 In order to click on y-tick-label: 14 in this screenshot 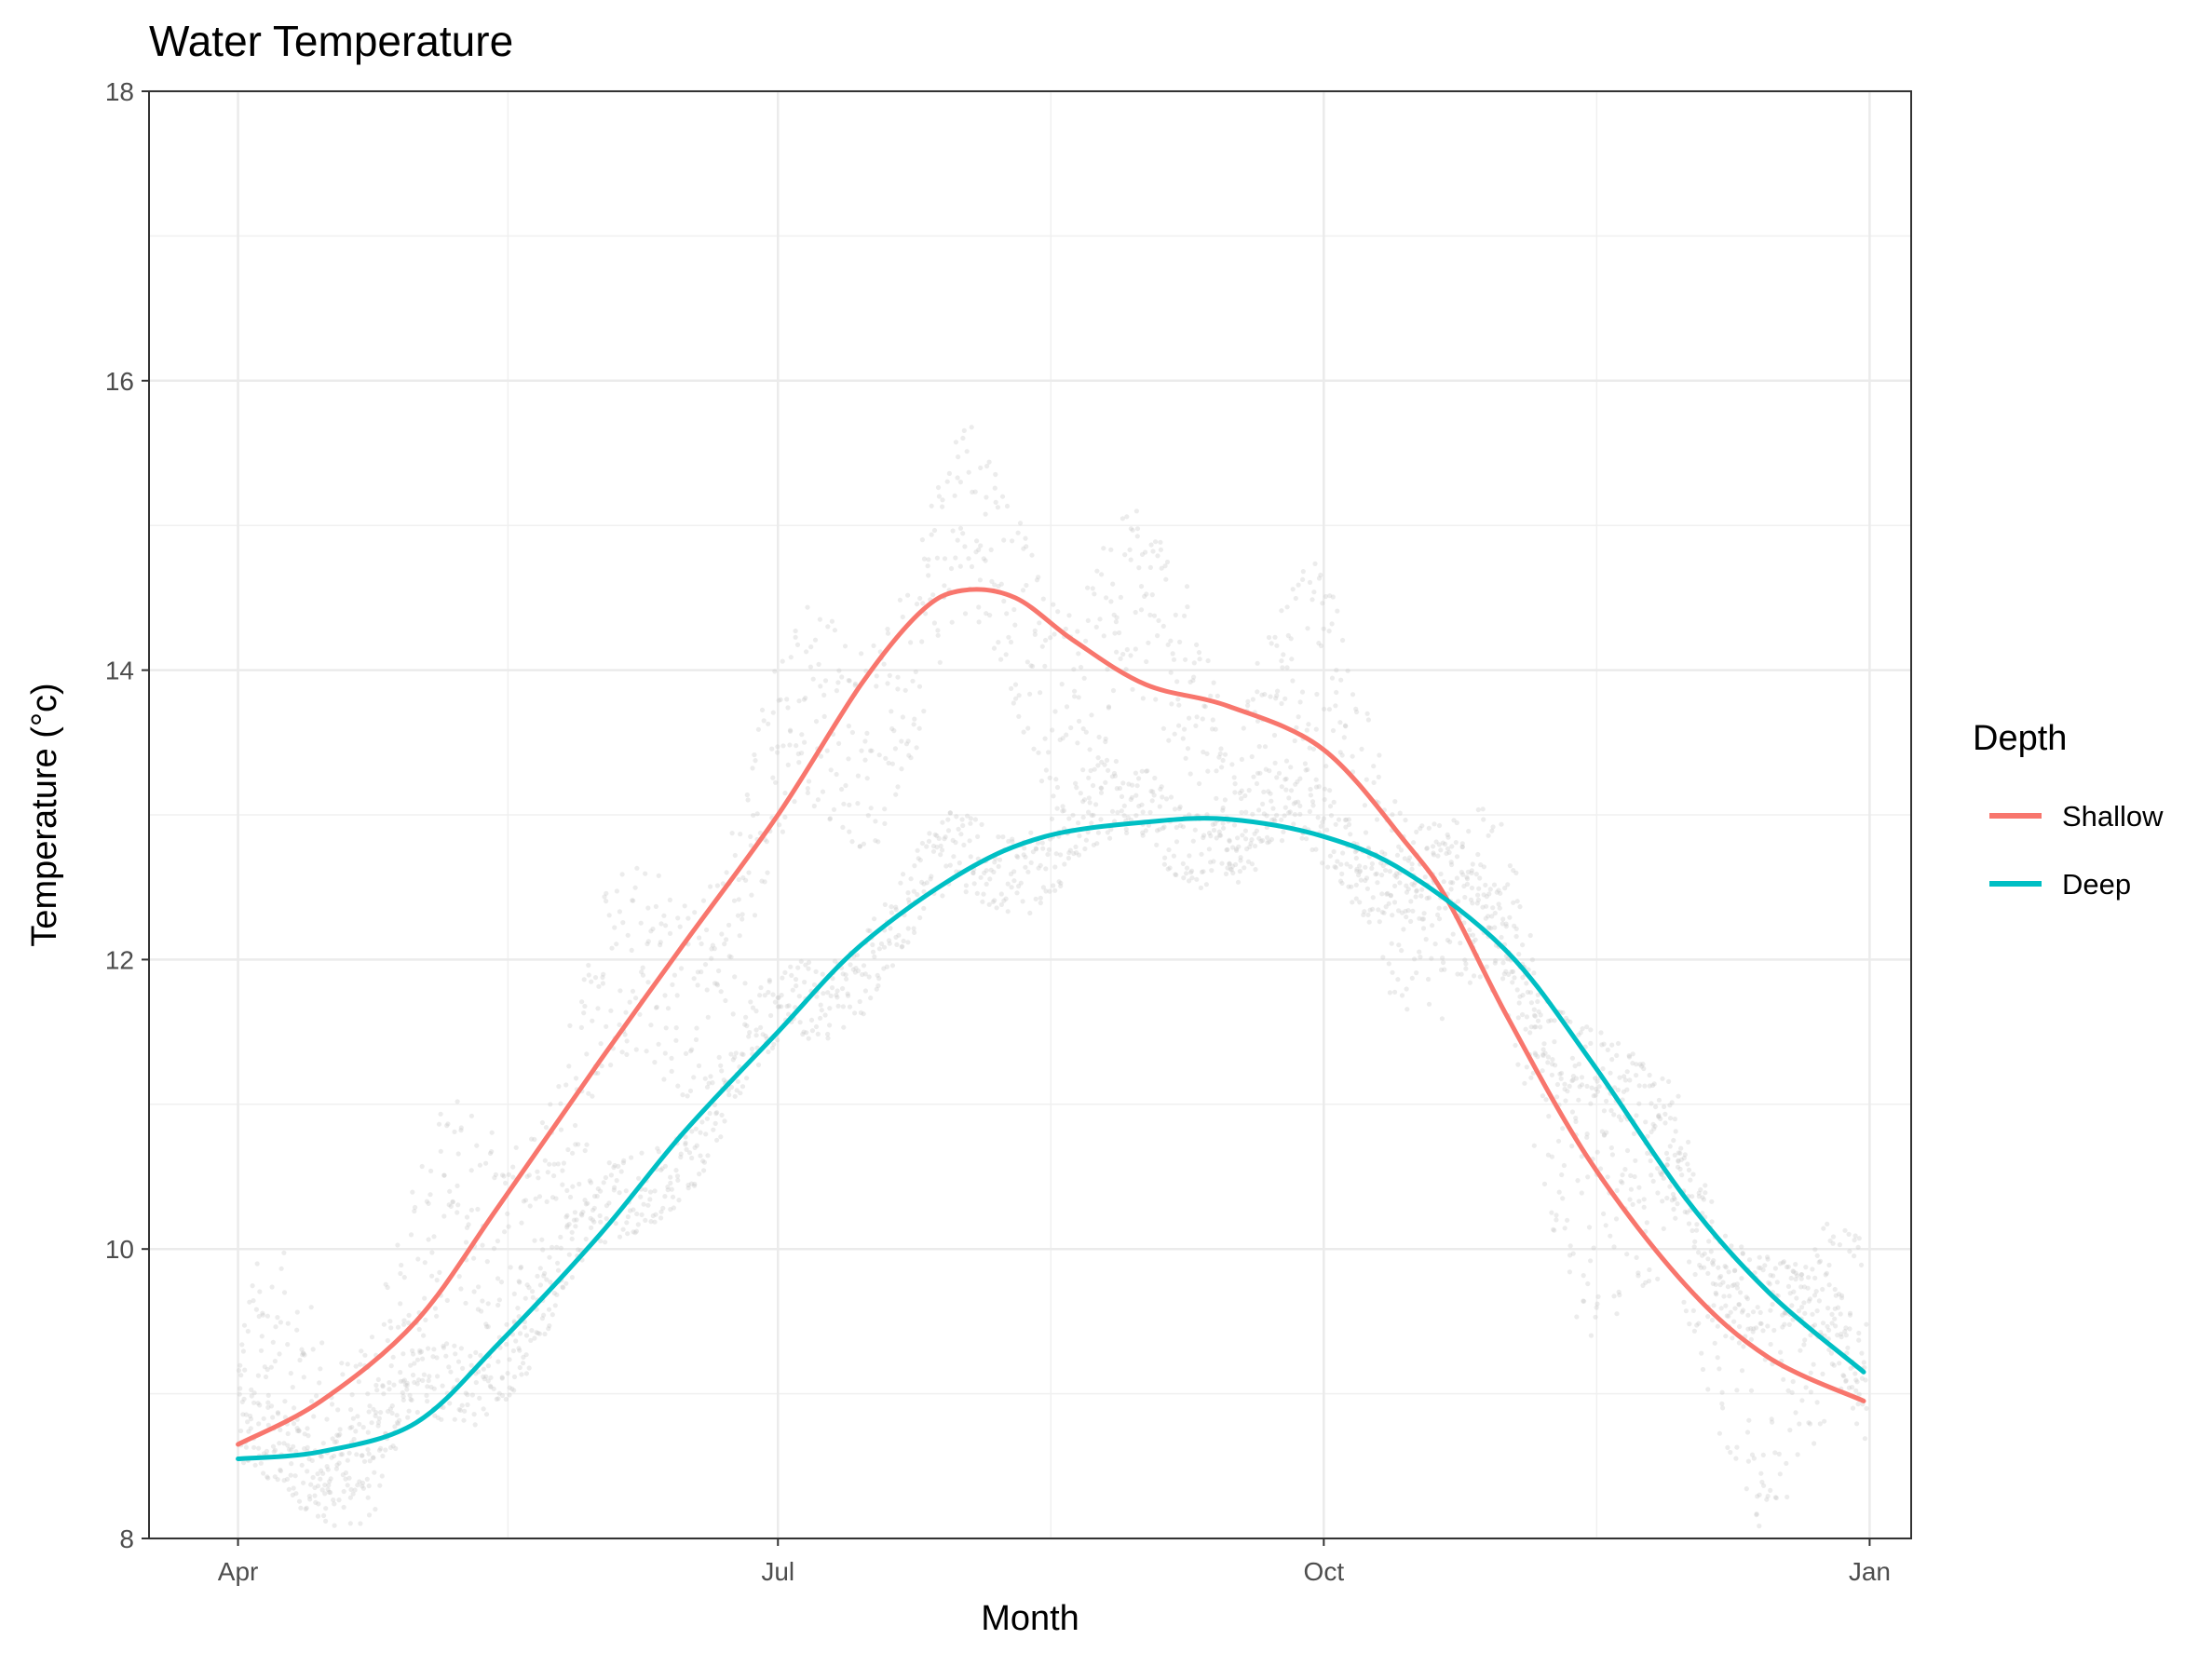, I will do `click(120, 671)`.